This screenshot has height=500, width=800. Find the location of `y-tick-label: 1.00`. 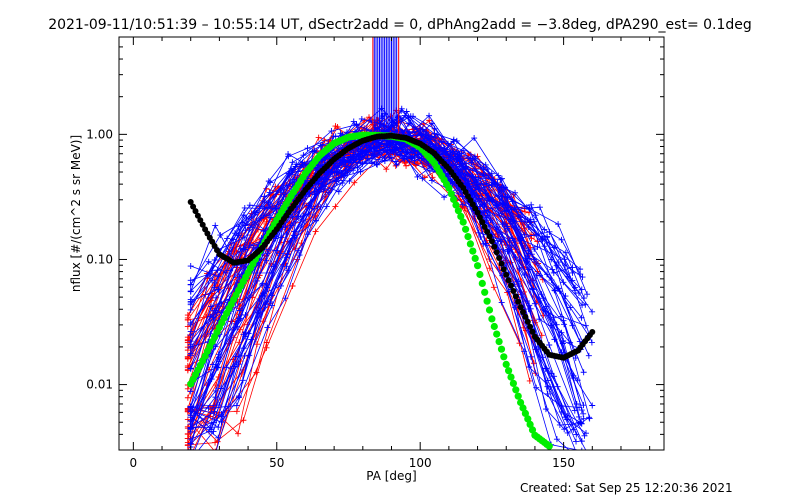

y-tick-label: 1.00 is located at coordinates (99, 134).